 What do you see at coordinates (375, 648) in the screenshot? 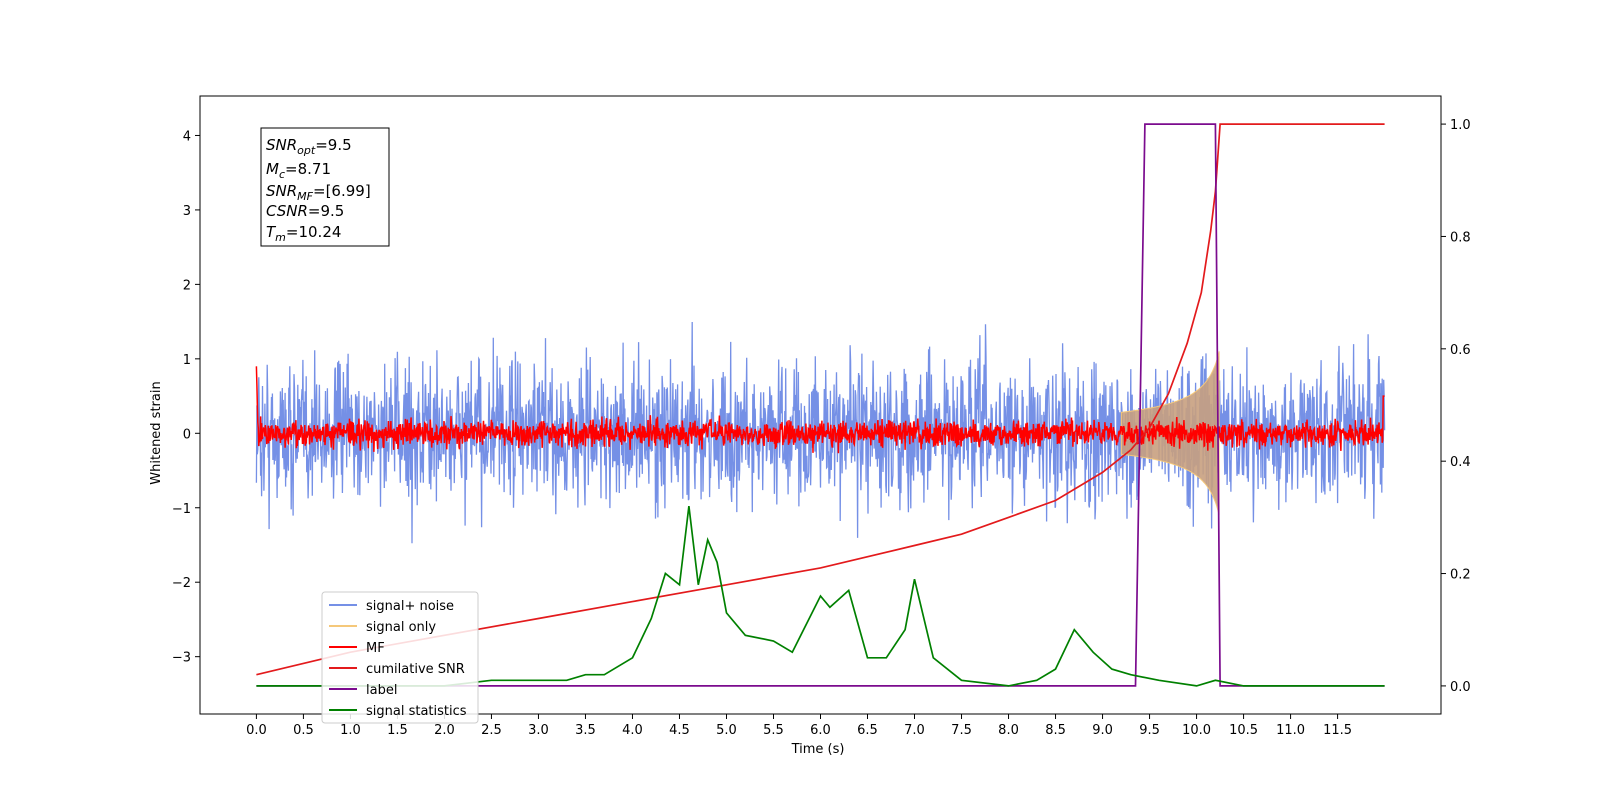
I see `legend-label: MF` at bounding box center [375, 648].